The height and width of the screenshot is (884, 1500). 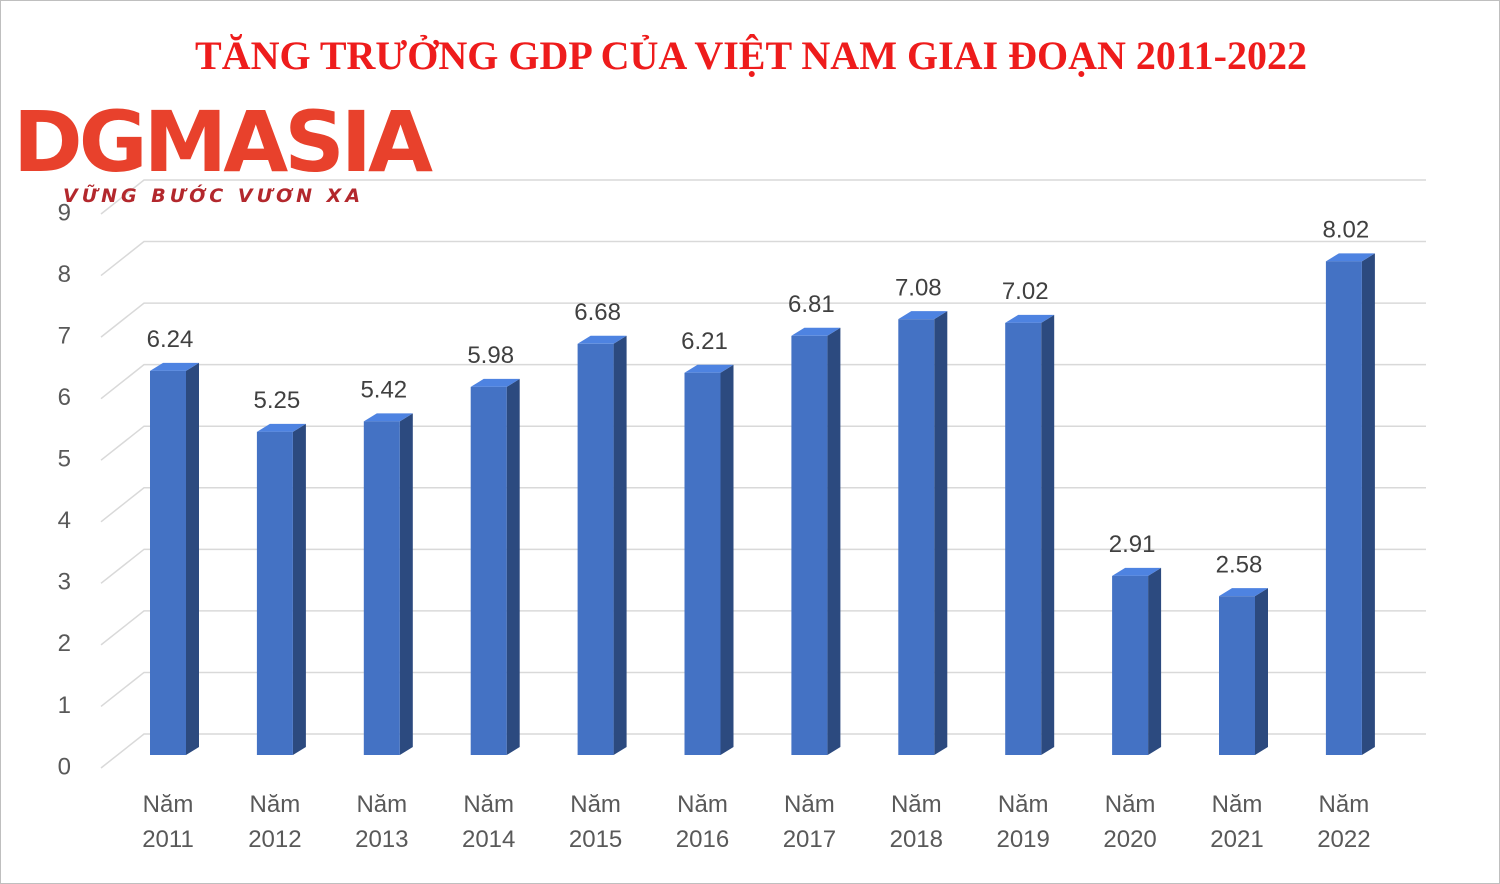 What do you see at coordinates (1130, 822) in the screenshot?
I see `x-tick-label: Năm 2020` at bounding box center [1130, 822].